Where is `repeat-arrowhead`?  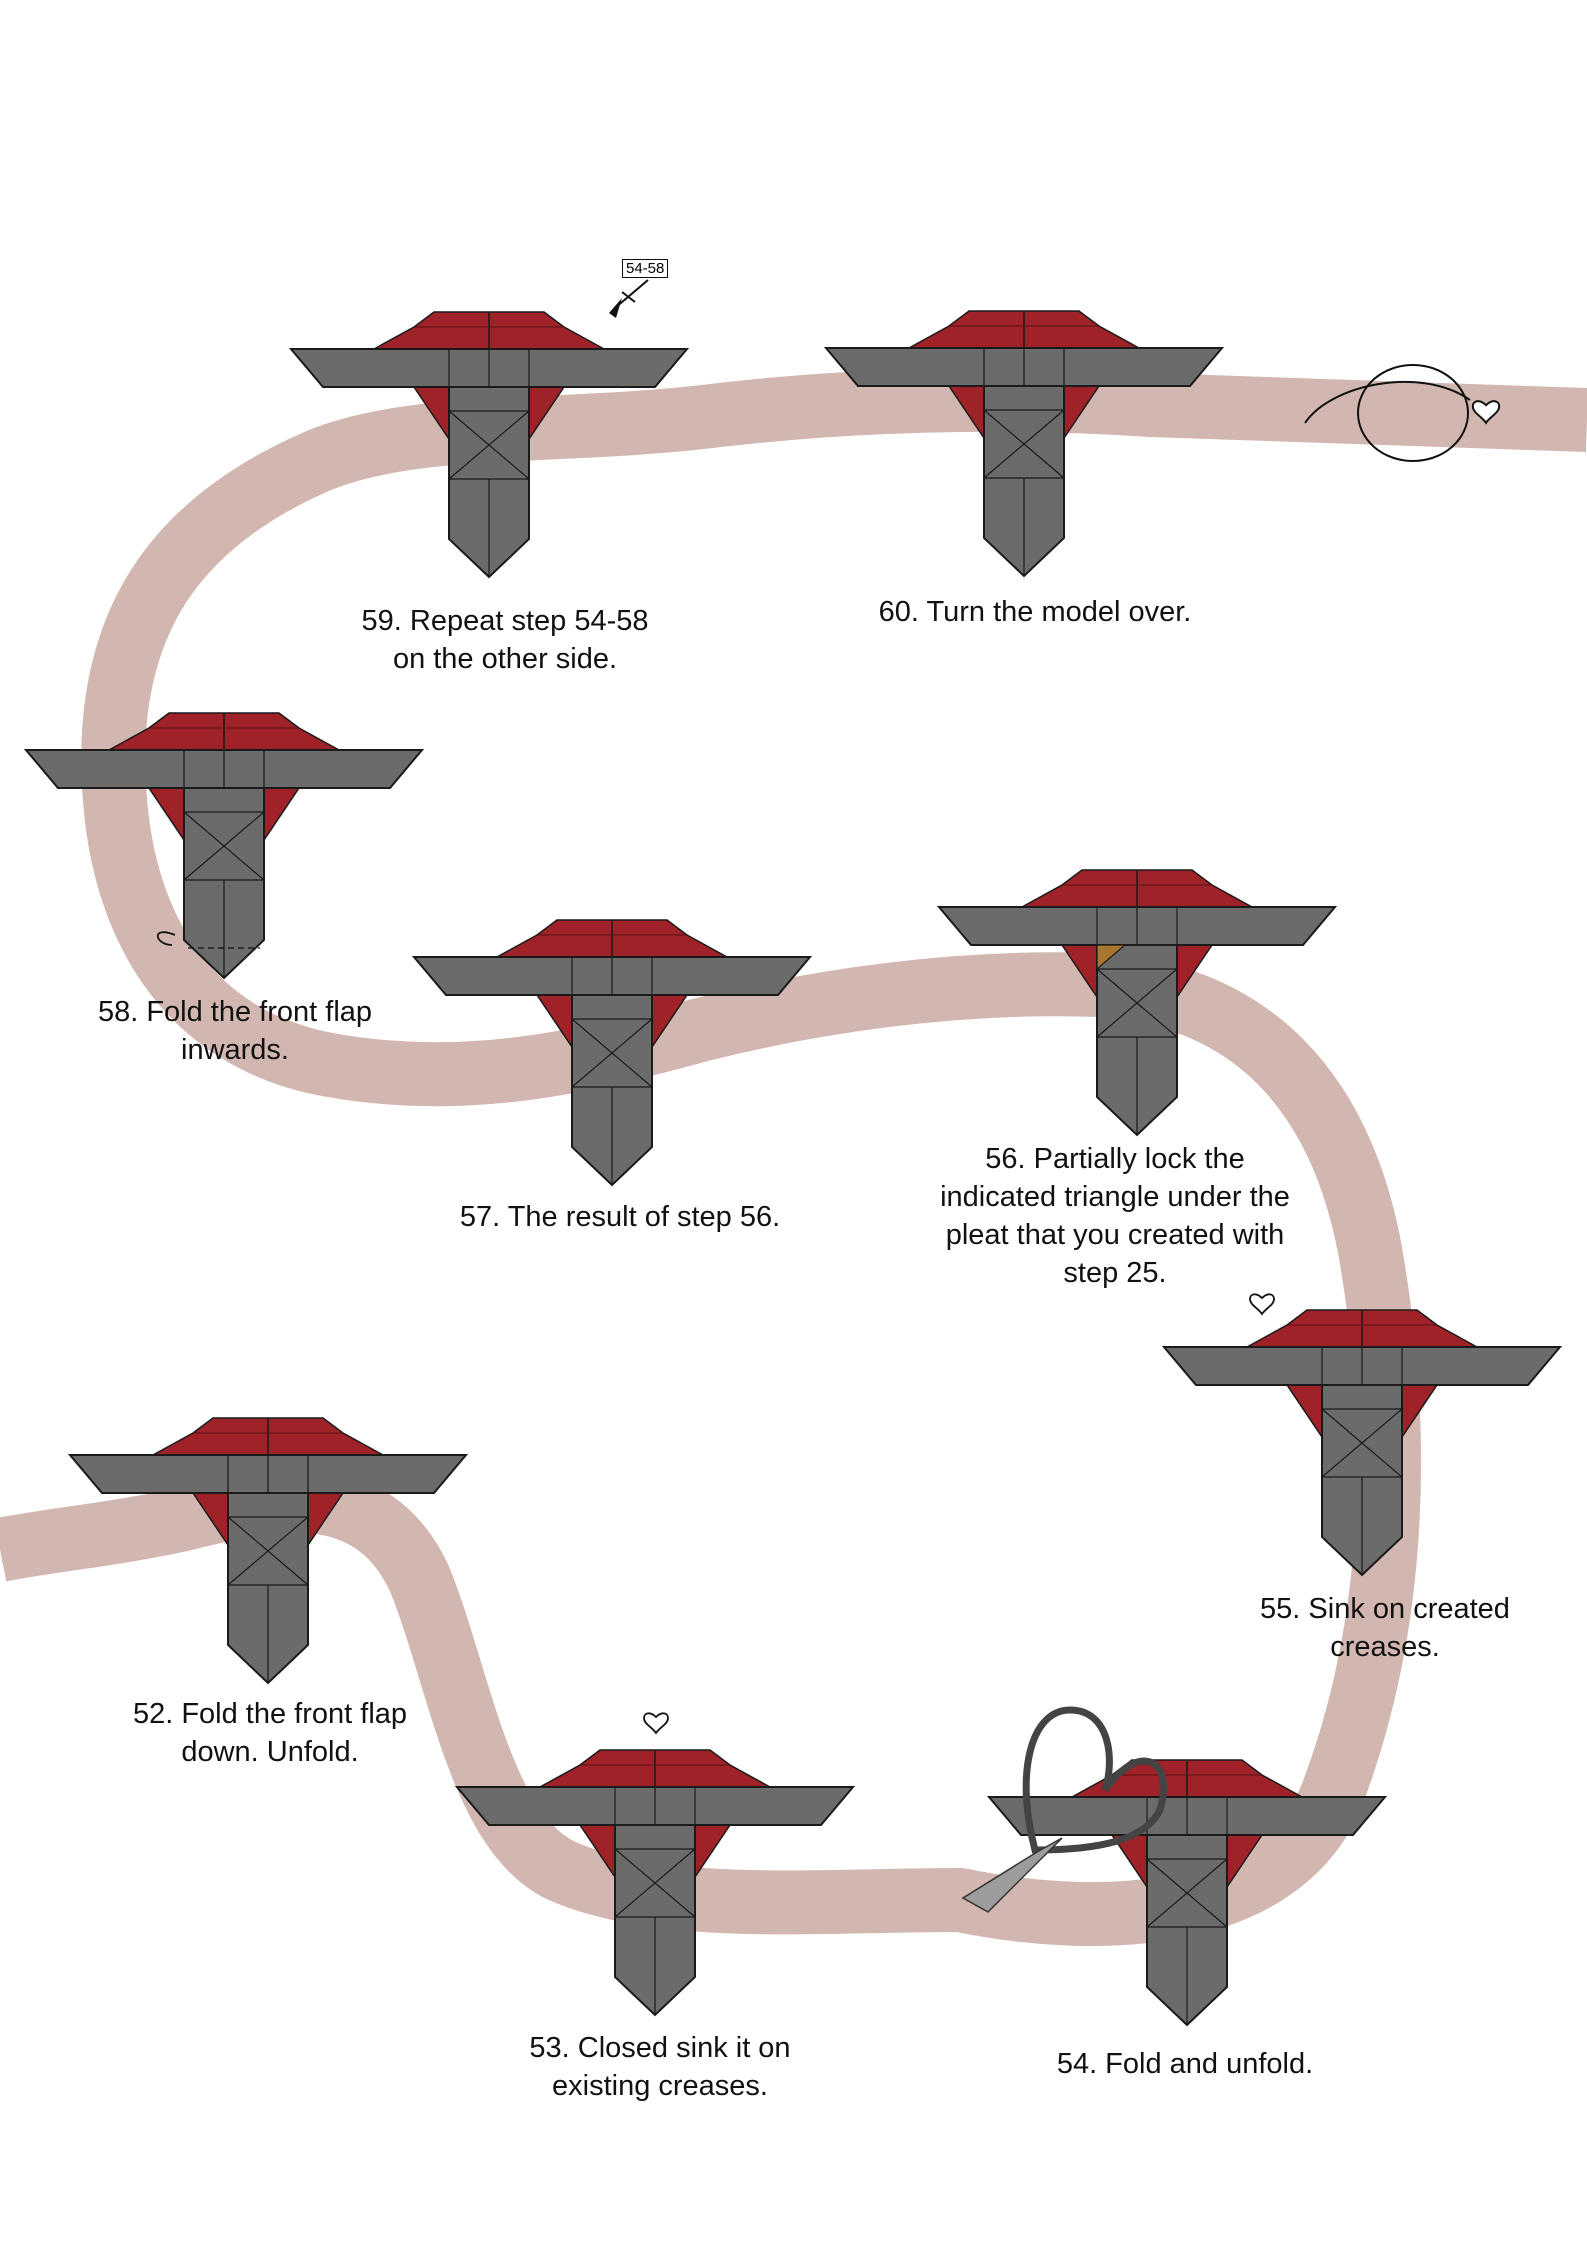 repeat-arrowhead is located at coordinates (615, 308).